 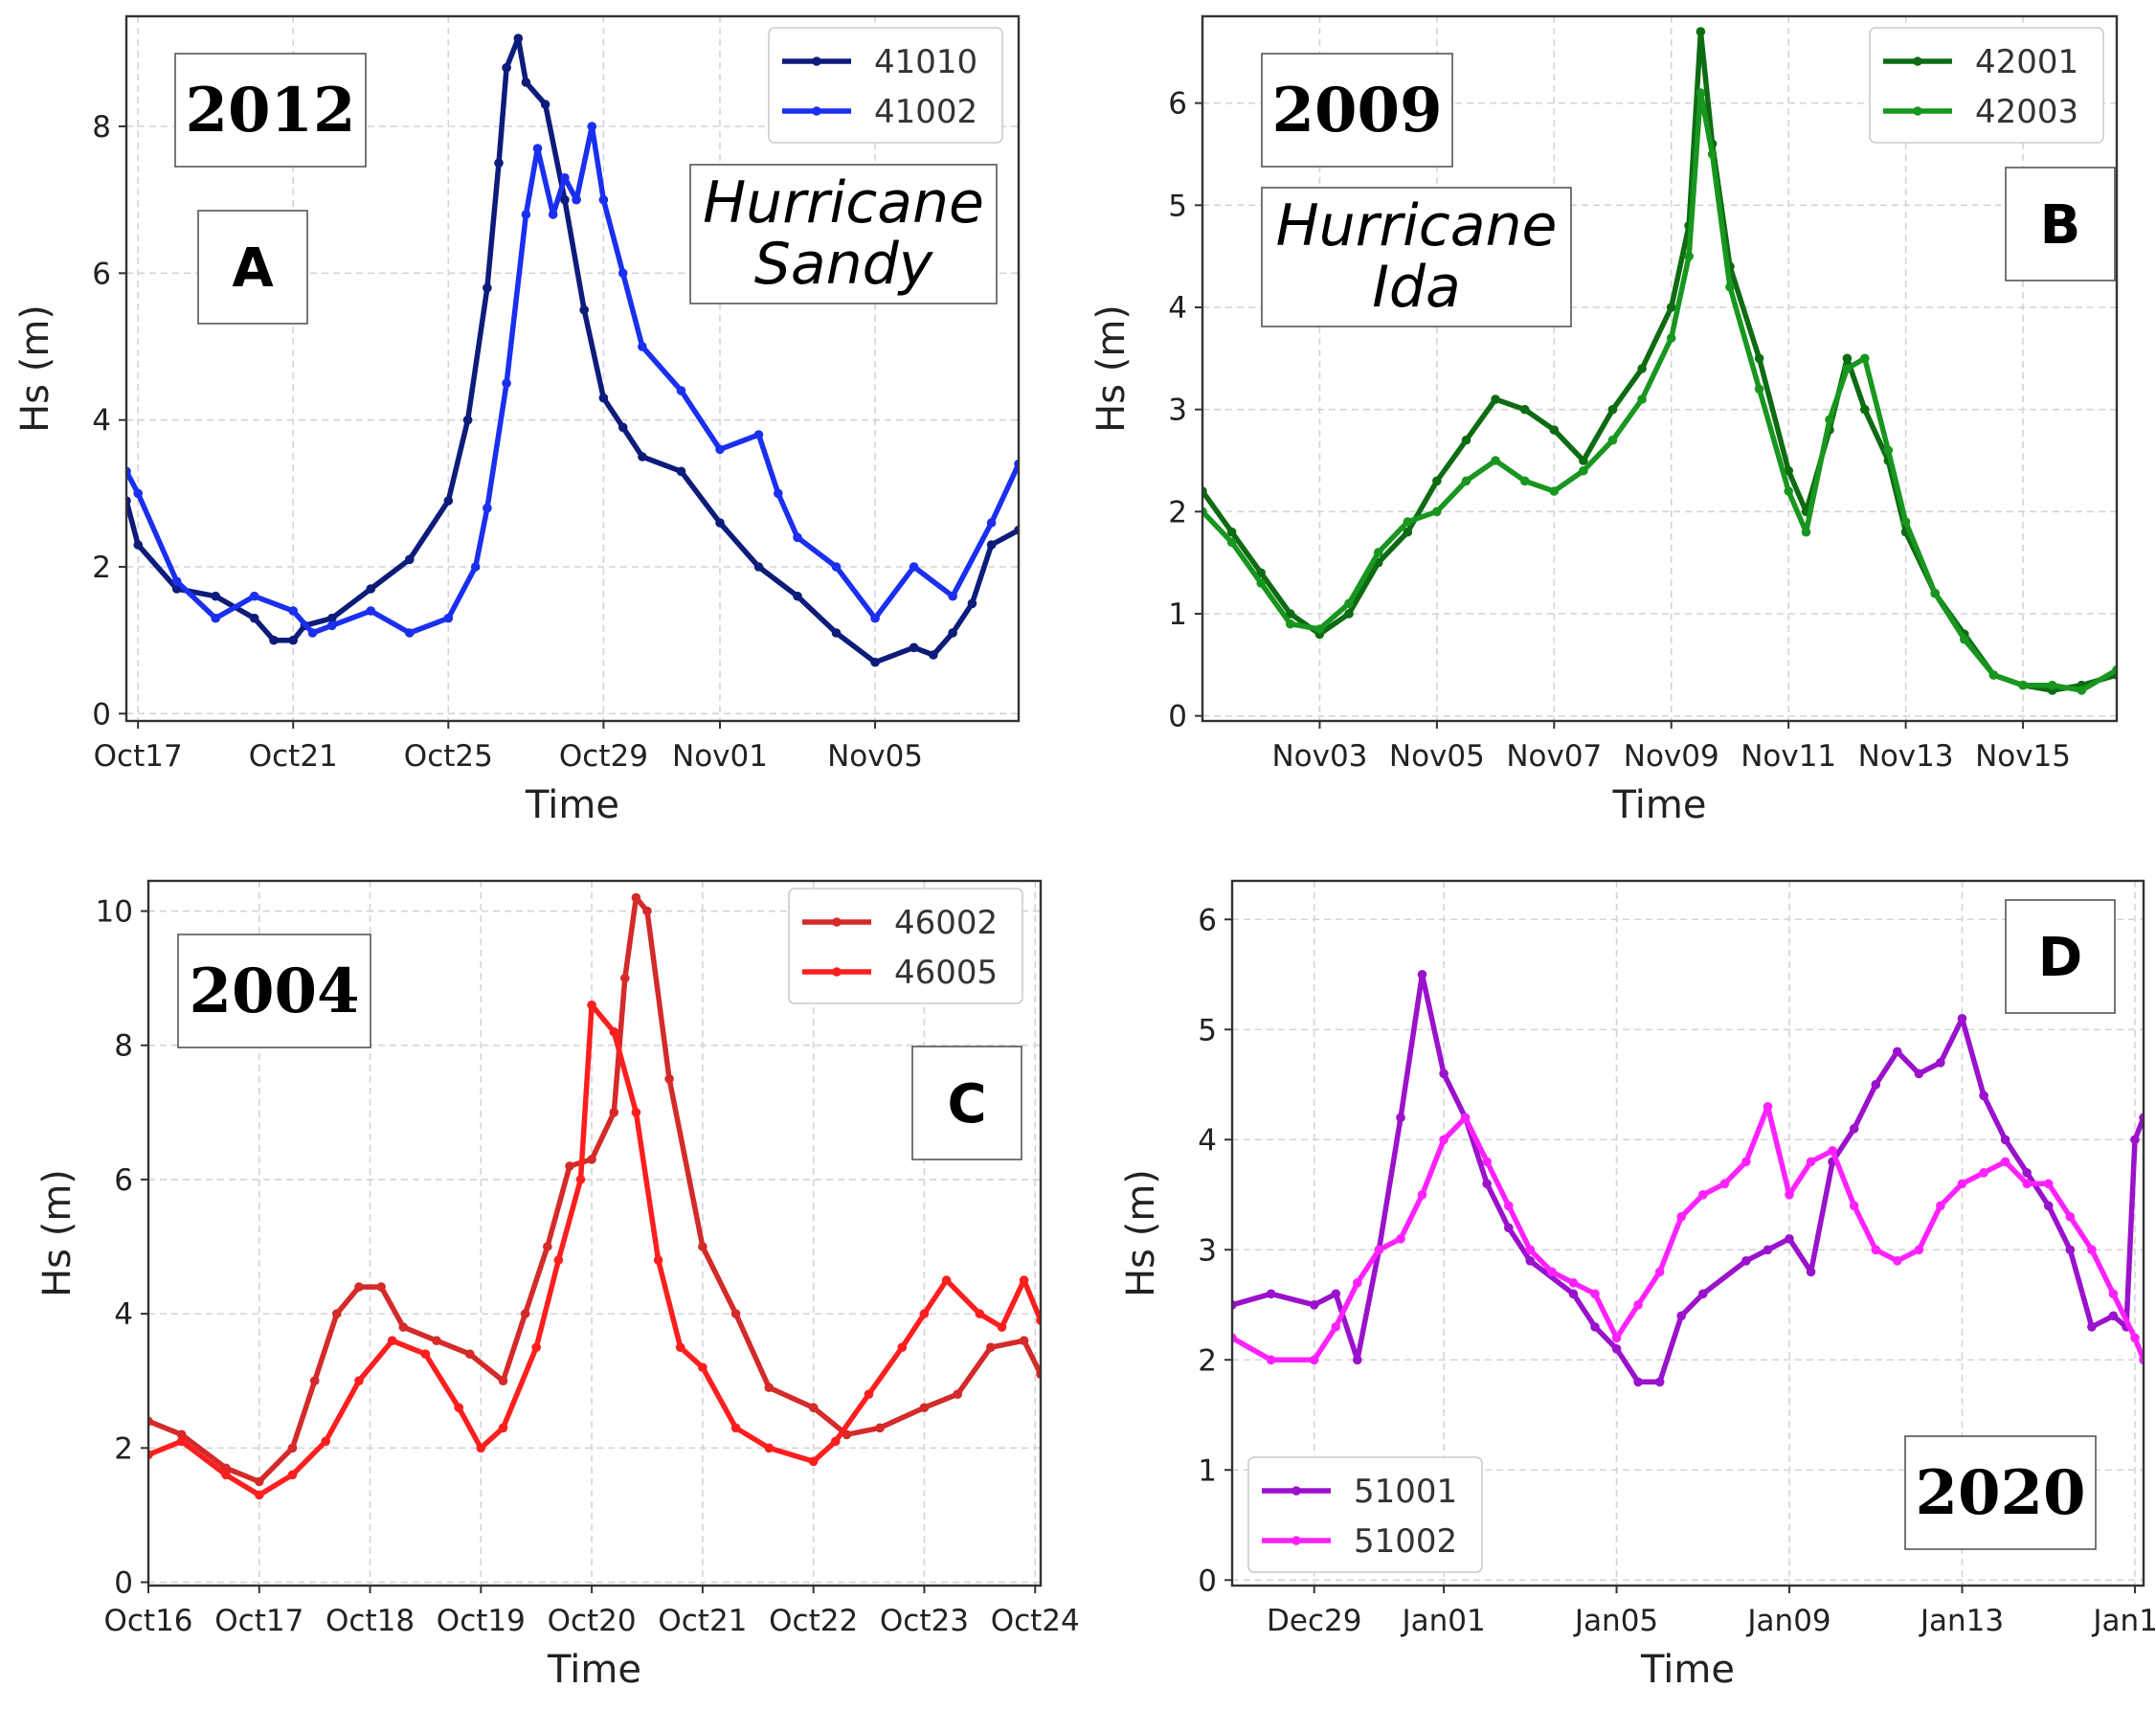 I want to click on x-tick-label: Jan01, so click(x=1442, y=1621).